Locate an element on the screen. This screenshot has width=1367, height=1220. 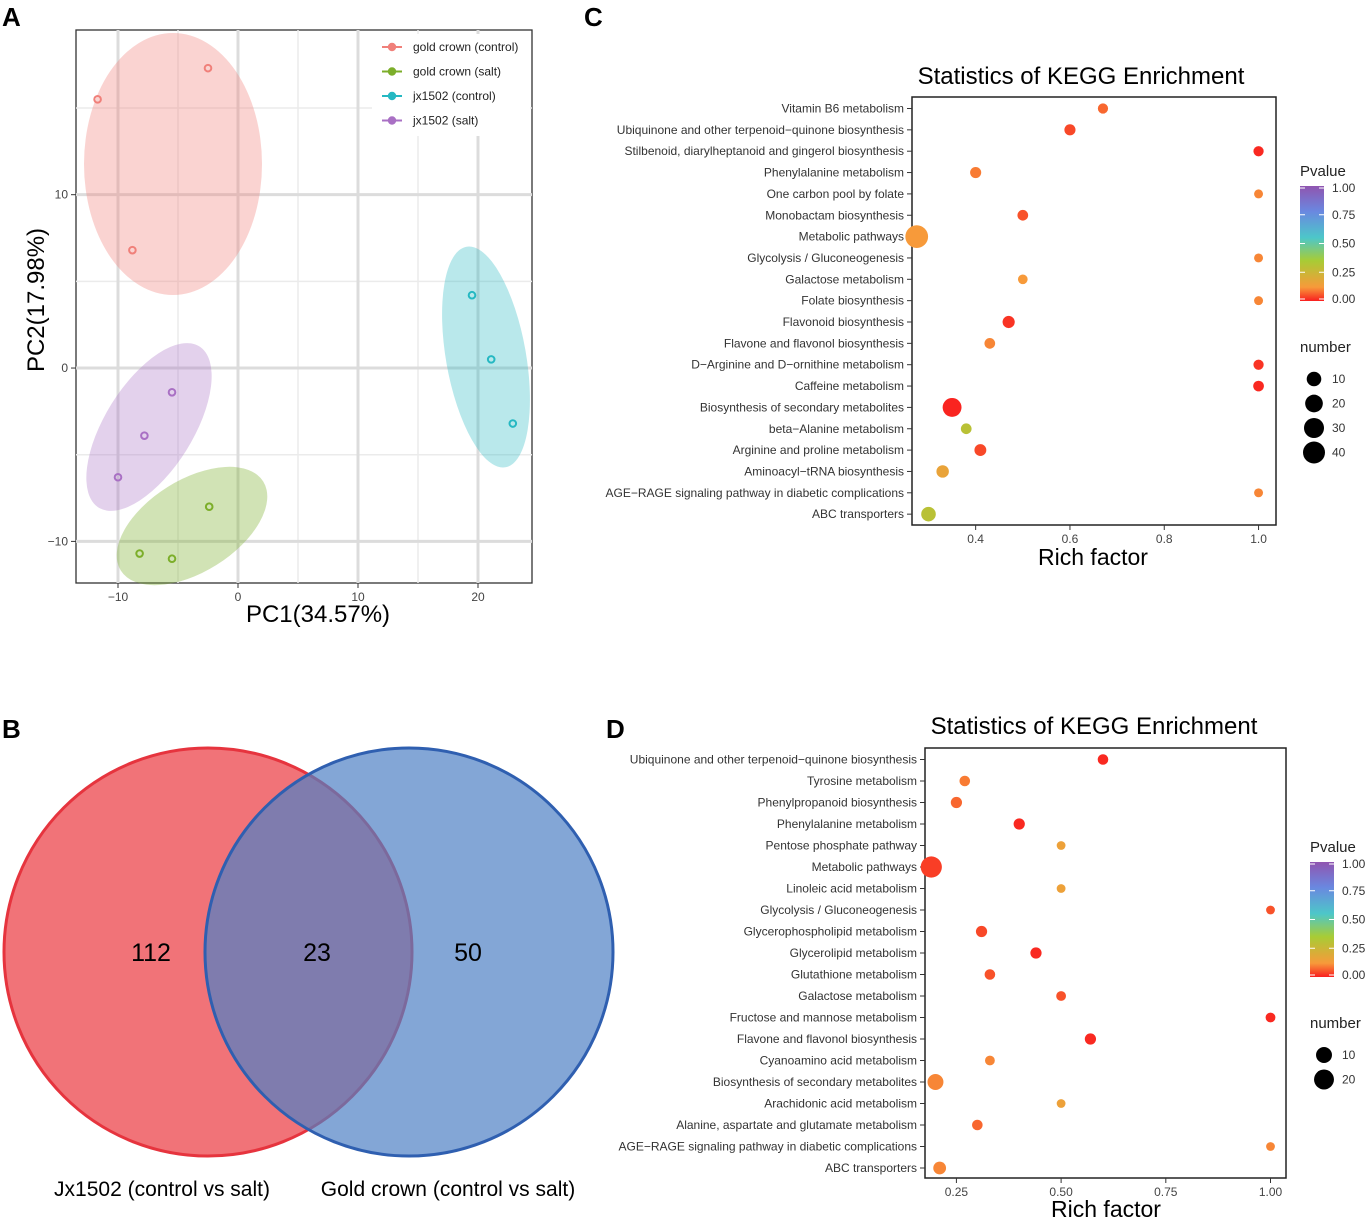
x-tick-label: 1.00 is located at coordinates (1271, 1192).